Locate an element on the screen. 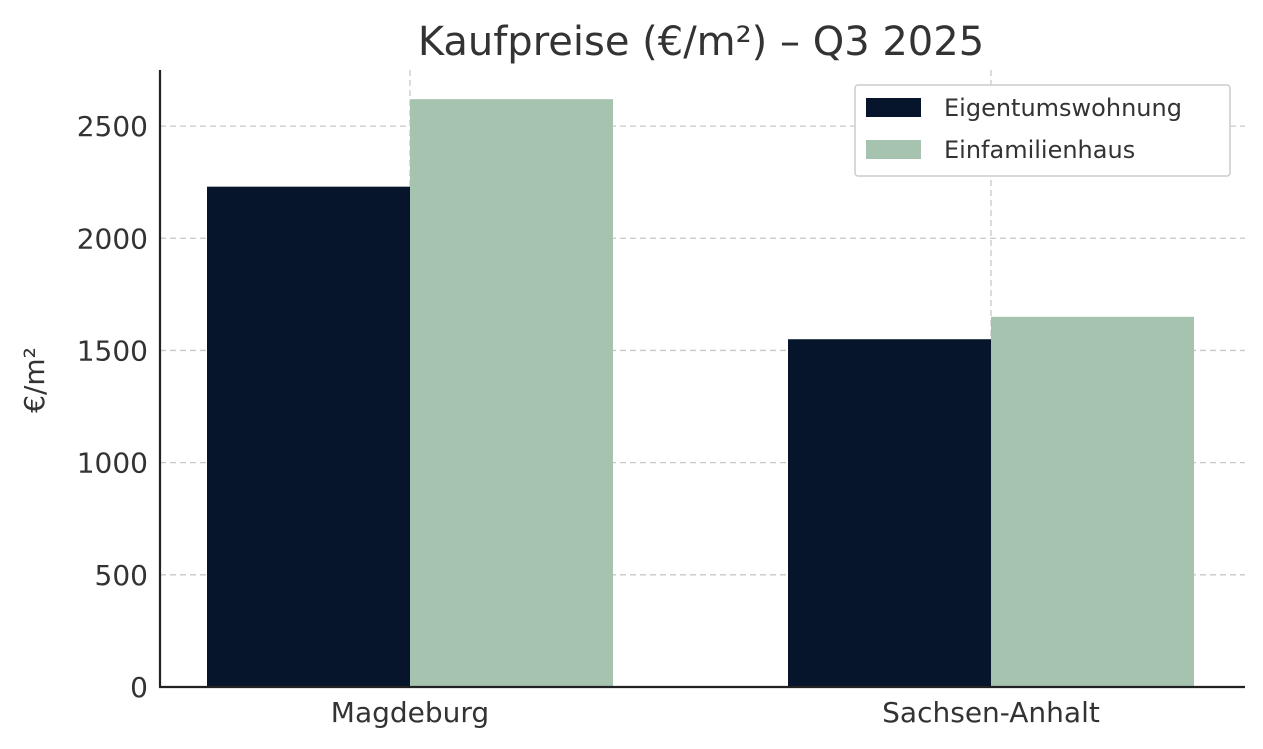 The height and width of the screenshot is (749, 1263). bar-sachsen-anhalt-einfamilienhaus is located at coordinates (1092, 501).